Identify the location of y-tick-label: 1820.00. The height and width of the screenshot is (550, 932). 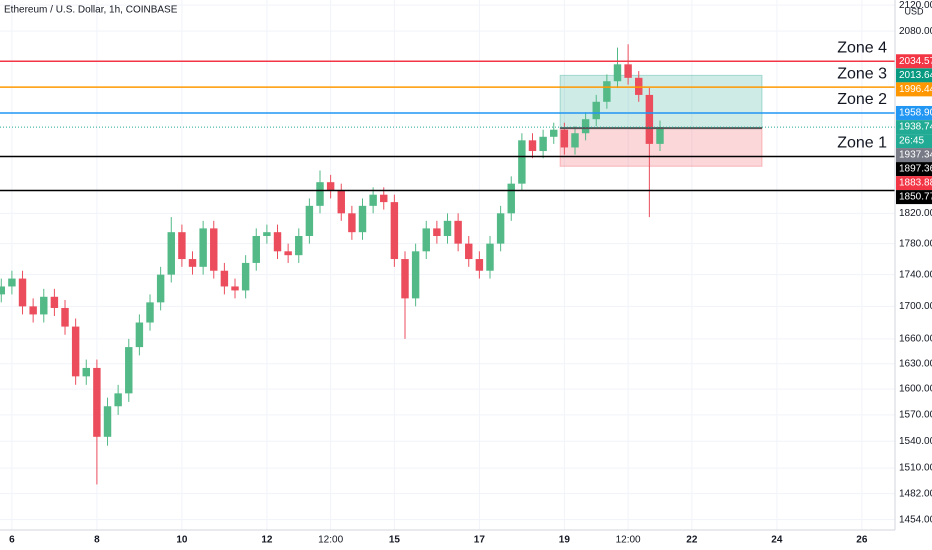
(915, 213).